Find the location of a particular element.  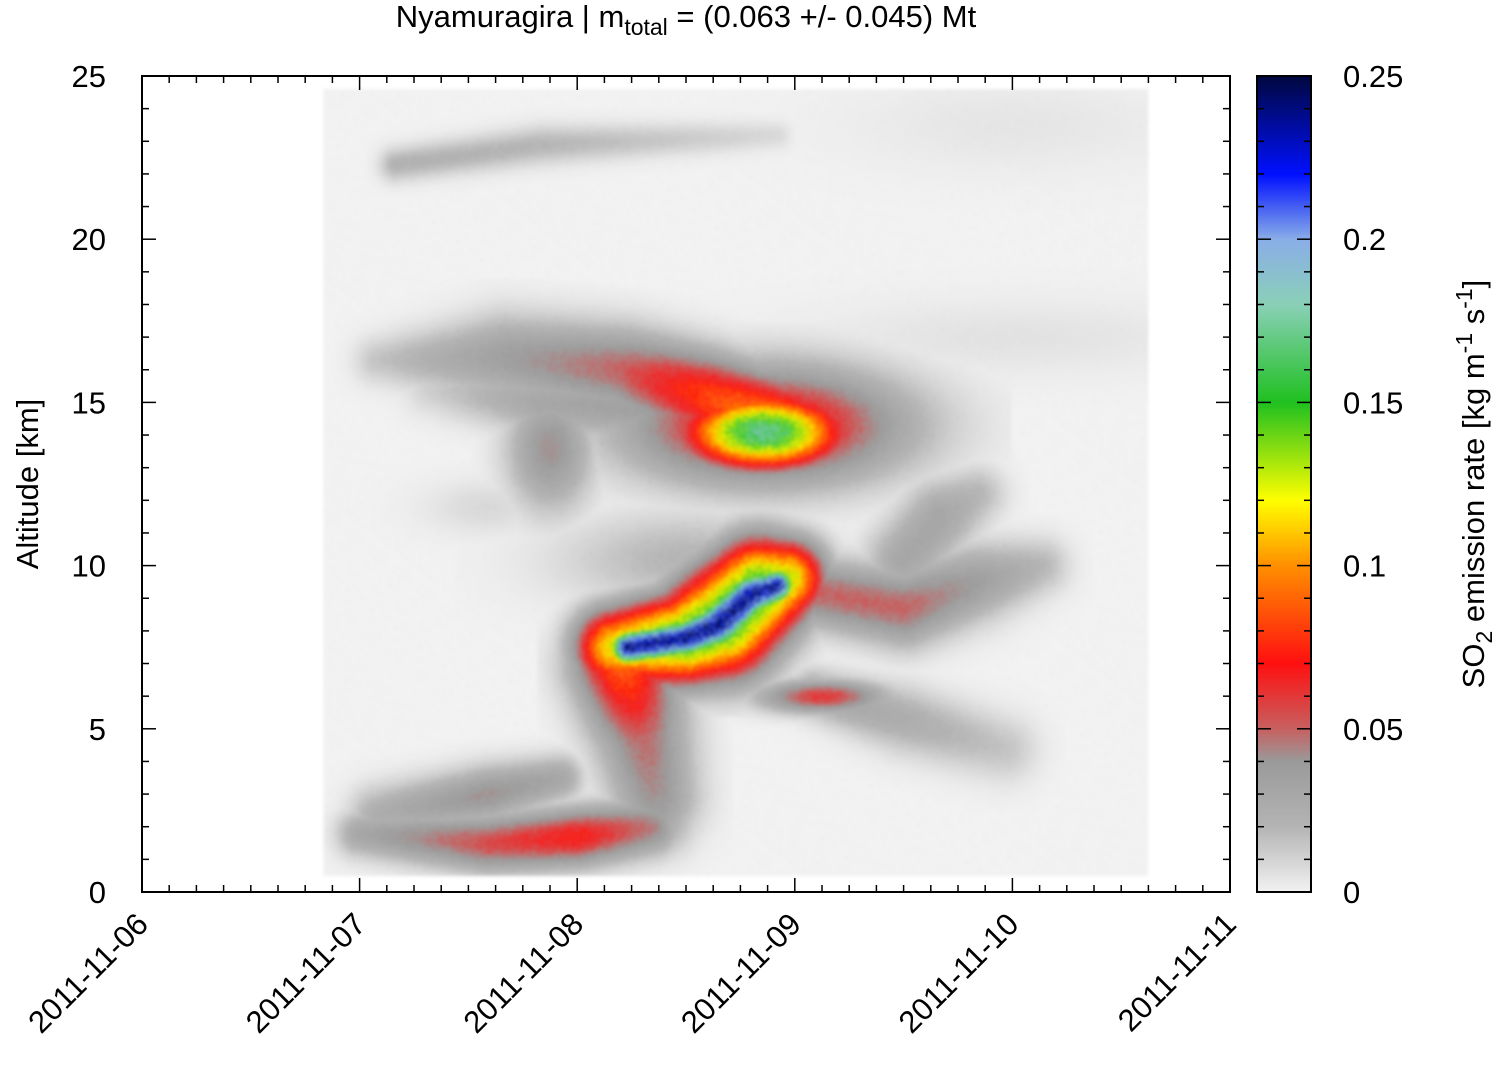

chart-title-prefix: Nyamuragira | m is located at coordinates (510, 17).